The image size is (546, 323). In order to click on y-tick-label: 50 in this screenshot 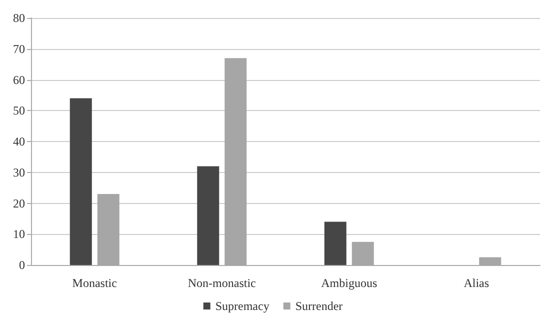, I will do `click(19, 111)`.